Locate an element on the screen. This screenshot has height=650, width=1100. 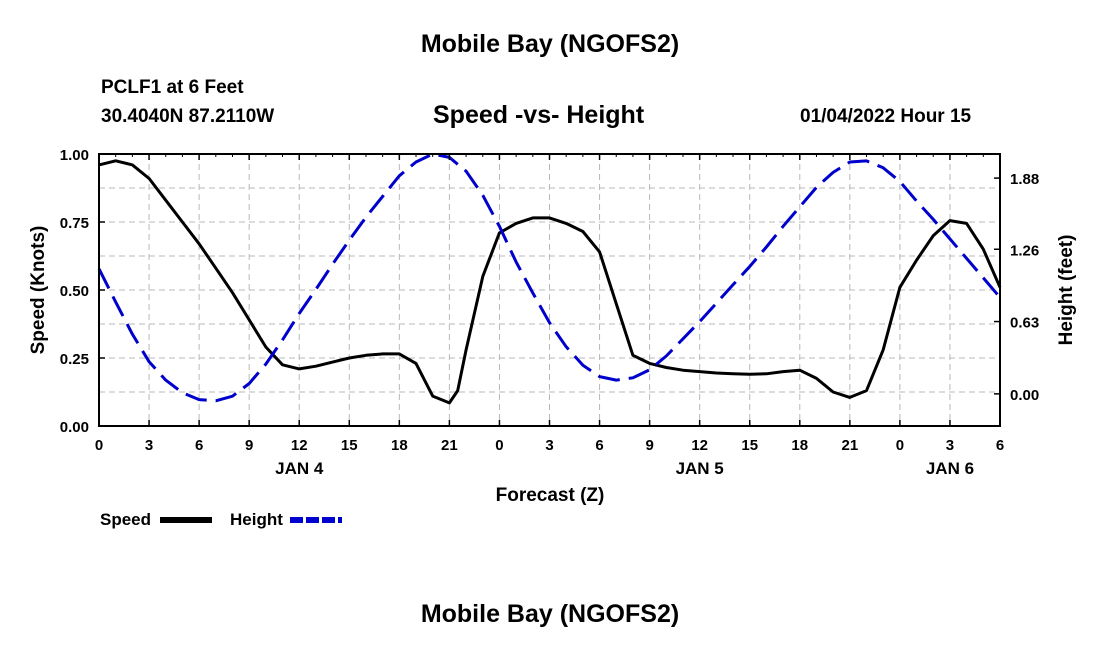
legend-label-speed: Speed is located at coordinates (125, 519).